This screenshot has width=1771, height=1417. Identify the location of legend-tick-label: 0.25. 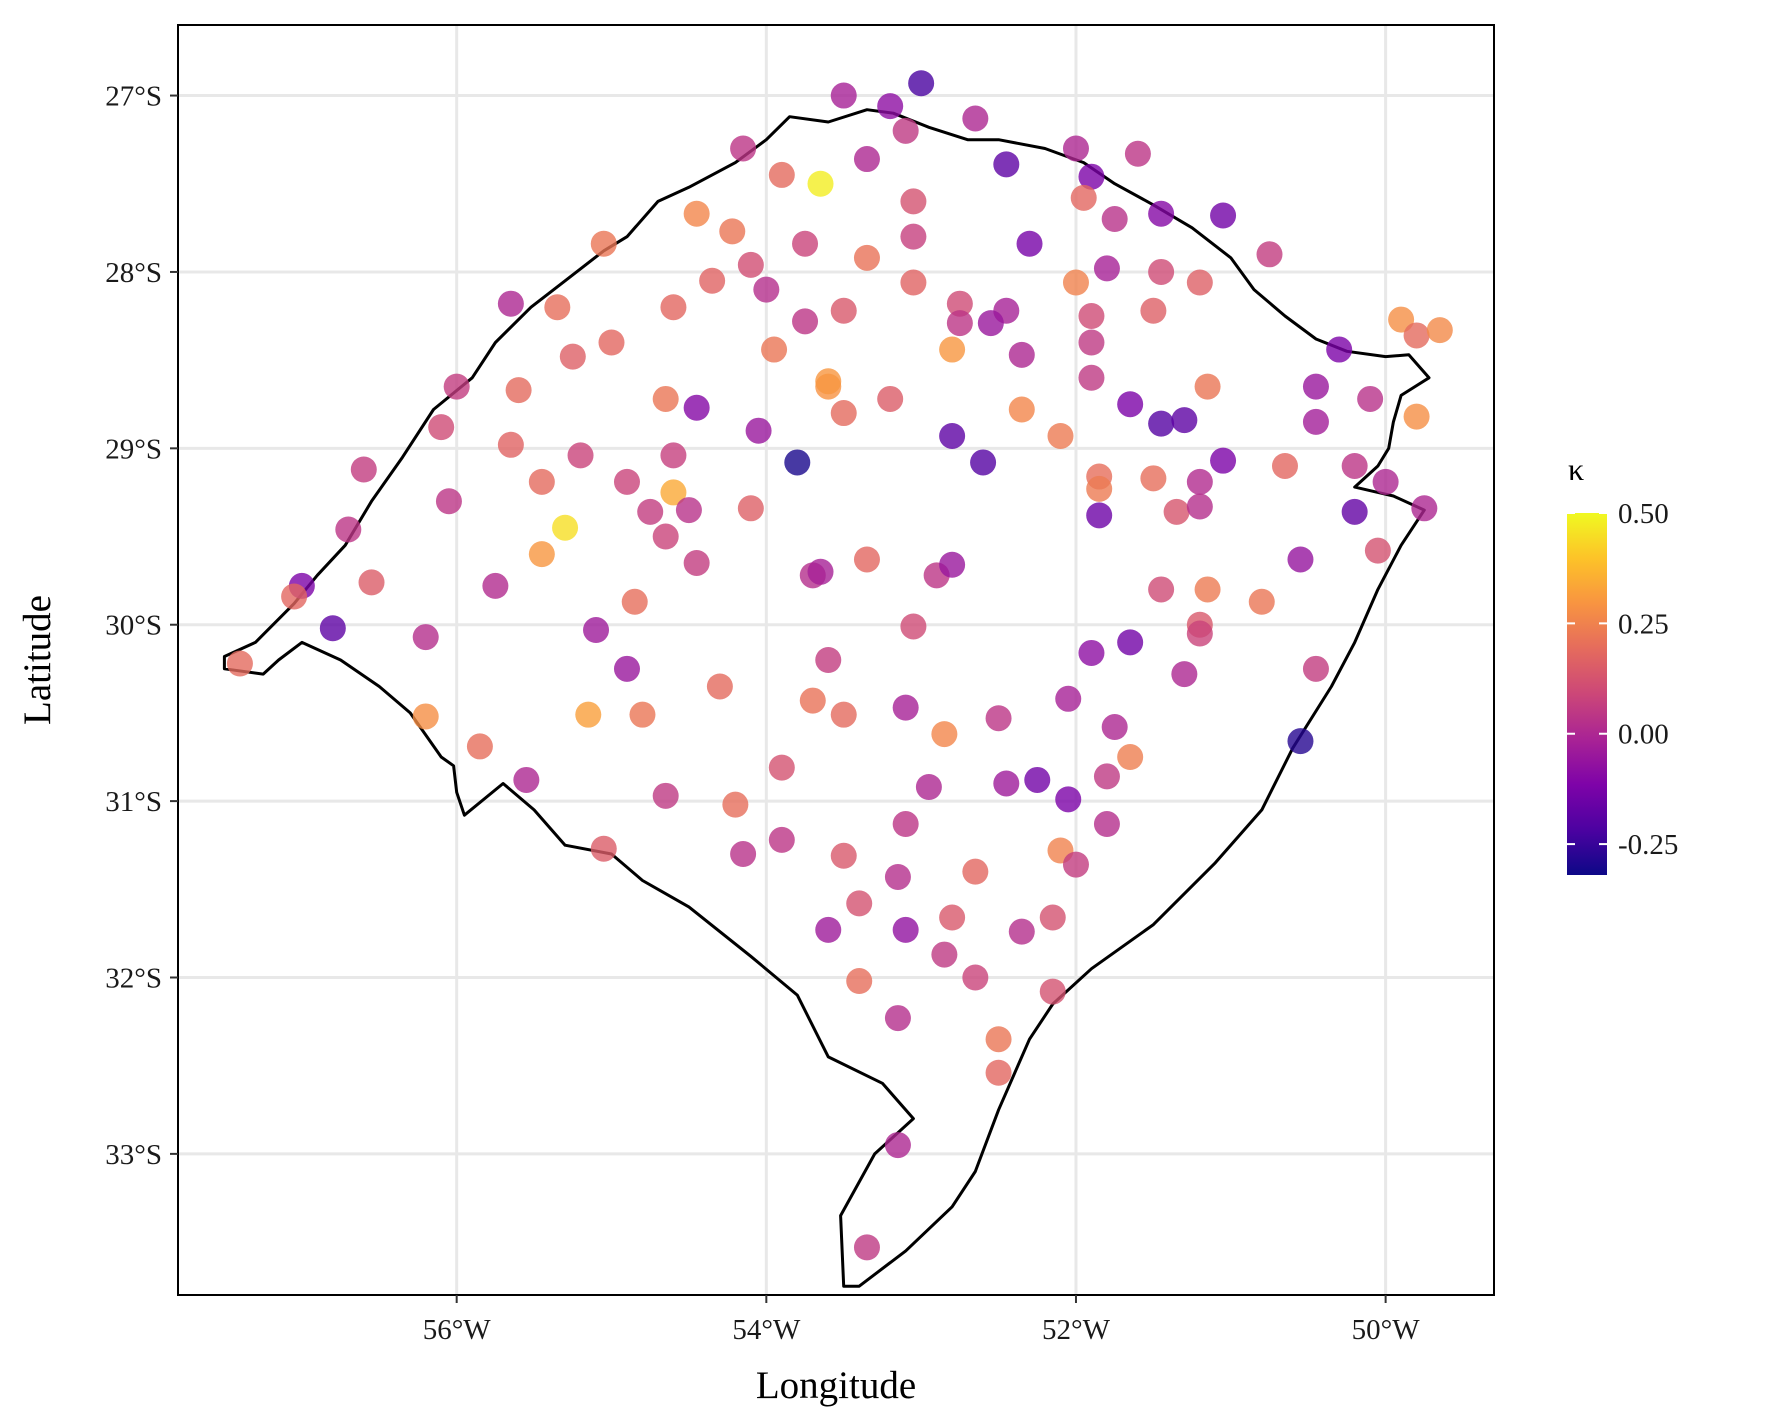
(1643, 624).